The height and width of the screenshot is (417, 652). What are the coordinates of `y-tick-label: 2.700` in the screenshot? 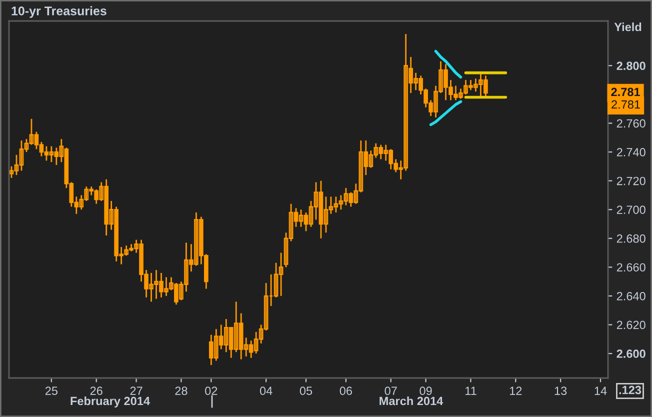 It's located at (631, 210).